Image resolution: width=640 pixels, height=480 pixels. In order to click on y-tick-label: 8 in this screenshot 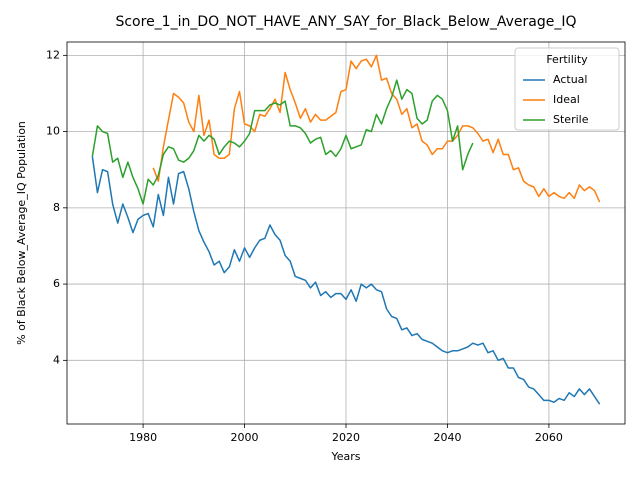, I will do `click(56, 207)`.